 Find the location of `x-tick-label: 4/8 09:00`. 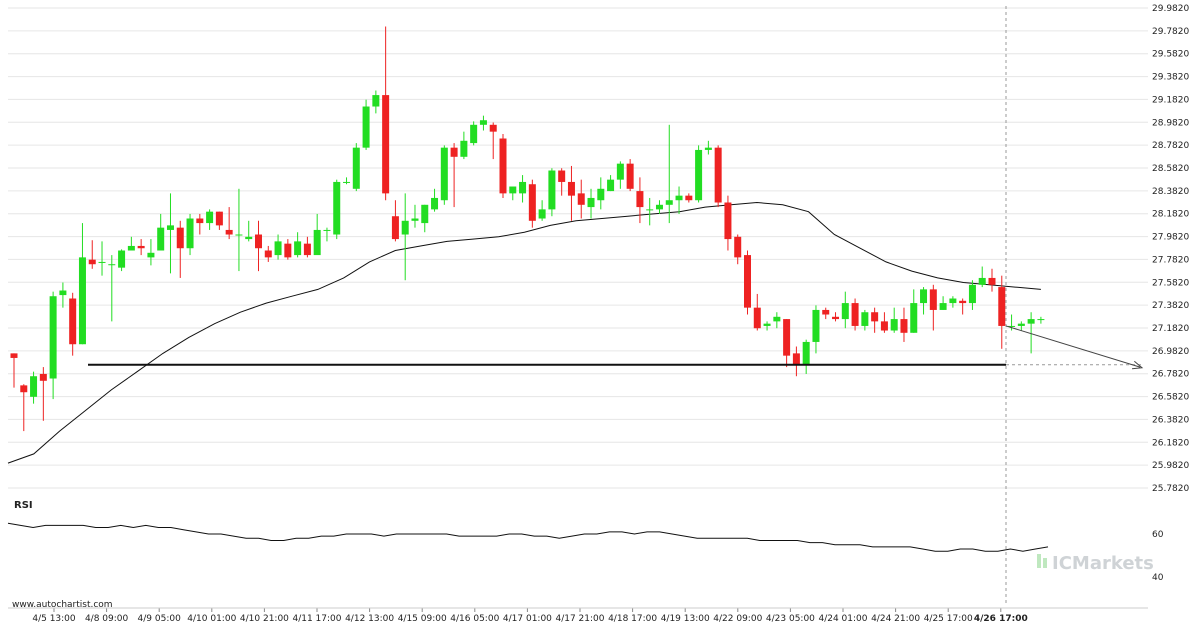

x-tick-label: 4/8 09:00 is located at coordinates (107, 619).